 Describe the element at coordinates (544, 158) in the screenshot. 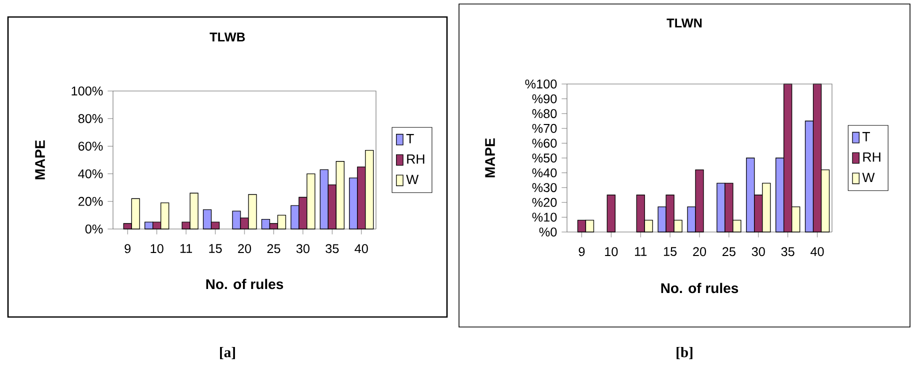

I see `y-tick-label: %50` at that location.